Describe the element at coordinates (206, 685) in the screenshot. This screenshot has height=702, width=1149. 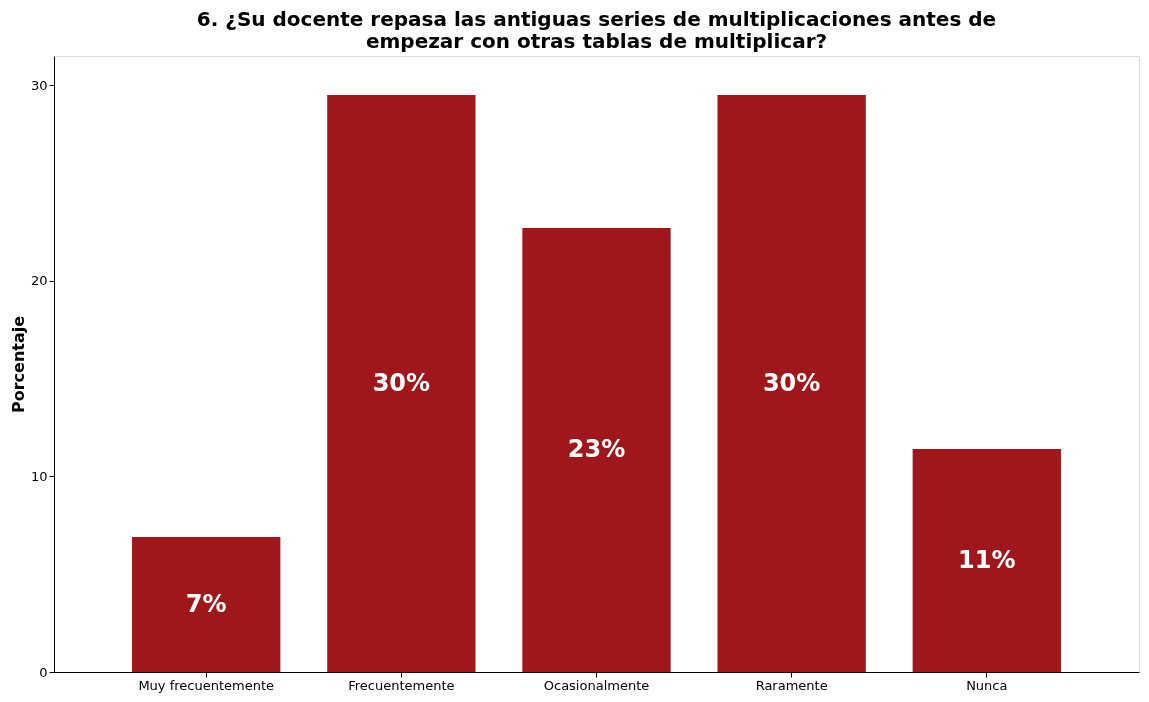
I see `x-tick-label: Muy frecuentemente` at that location.